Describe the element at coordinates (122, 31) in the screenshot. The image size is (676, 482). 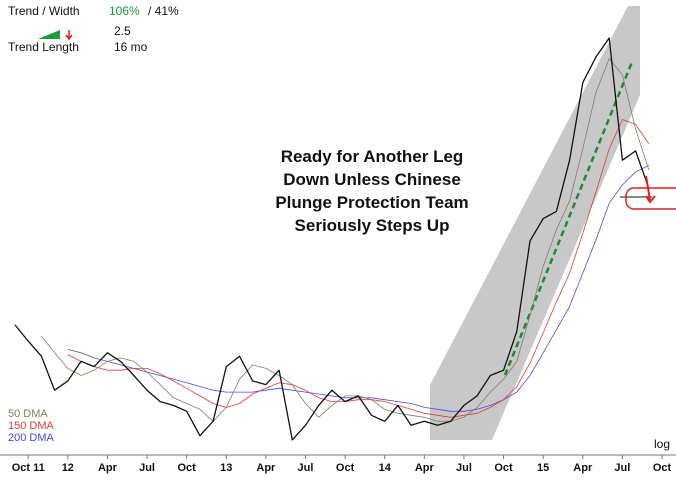
I see `stat-value: 2.5` at that location.